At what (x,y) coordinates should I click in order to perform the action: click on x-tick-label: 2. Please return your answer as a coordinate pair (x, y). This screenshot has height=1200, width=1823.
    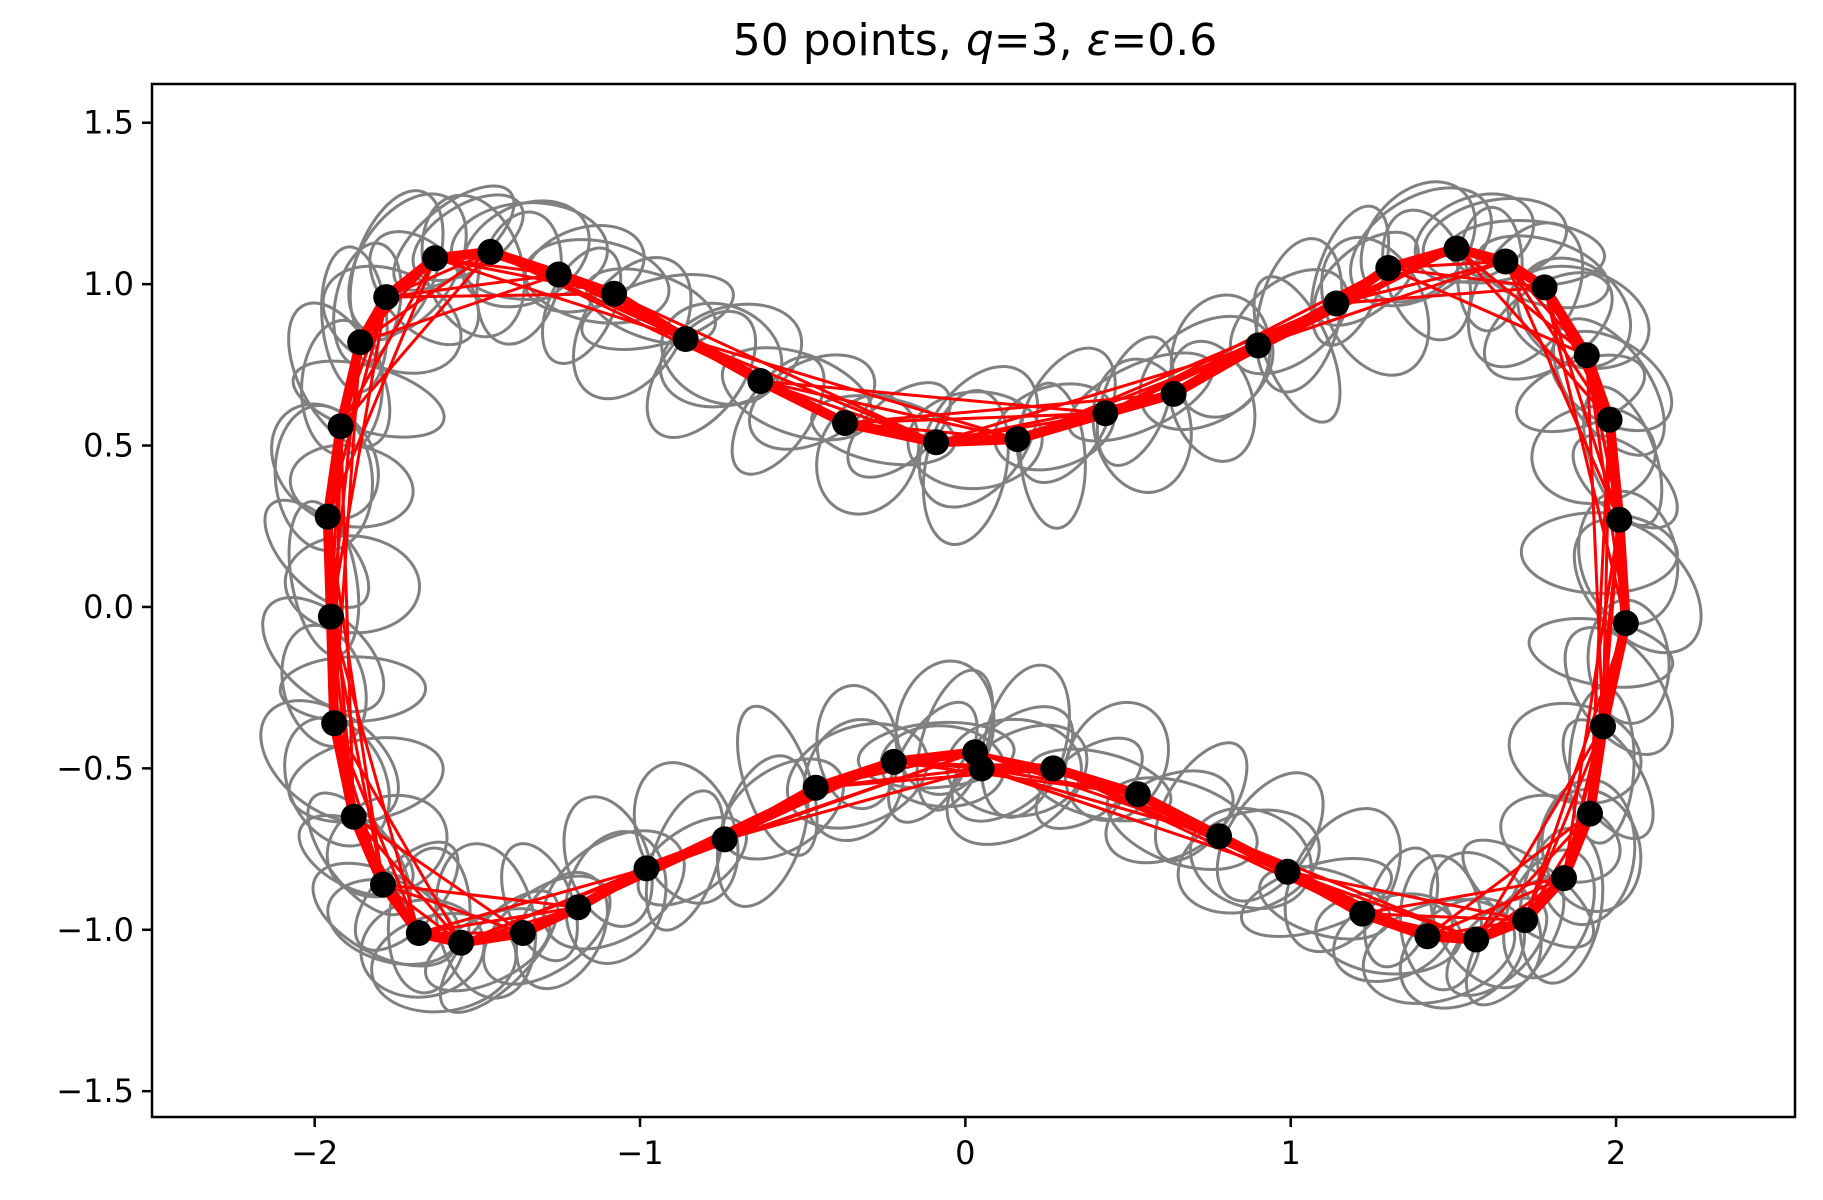
    Looking at the image, I should click on (1616, 1153).